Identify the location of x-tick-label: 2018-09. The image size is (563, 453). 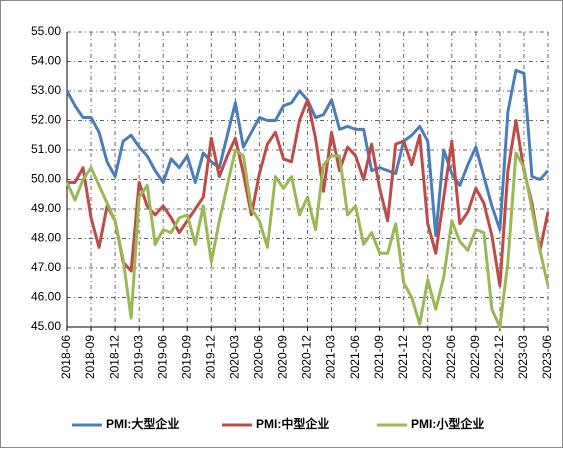
(90, 357).